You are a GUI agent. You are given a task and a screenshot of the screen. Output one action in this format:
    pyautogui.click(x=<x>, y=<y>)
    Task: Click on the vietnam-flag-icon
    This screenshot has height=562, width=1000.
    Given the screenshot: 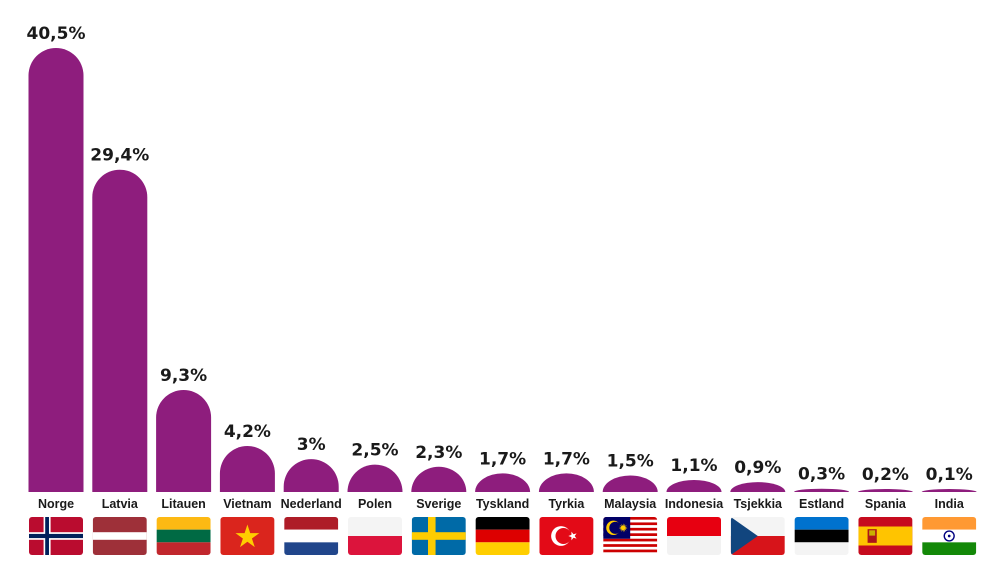 What is the action you would take?
    pyautogui.click(x=247, y=536)
    